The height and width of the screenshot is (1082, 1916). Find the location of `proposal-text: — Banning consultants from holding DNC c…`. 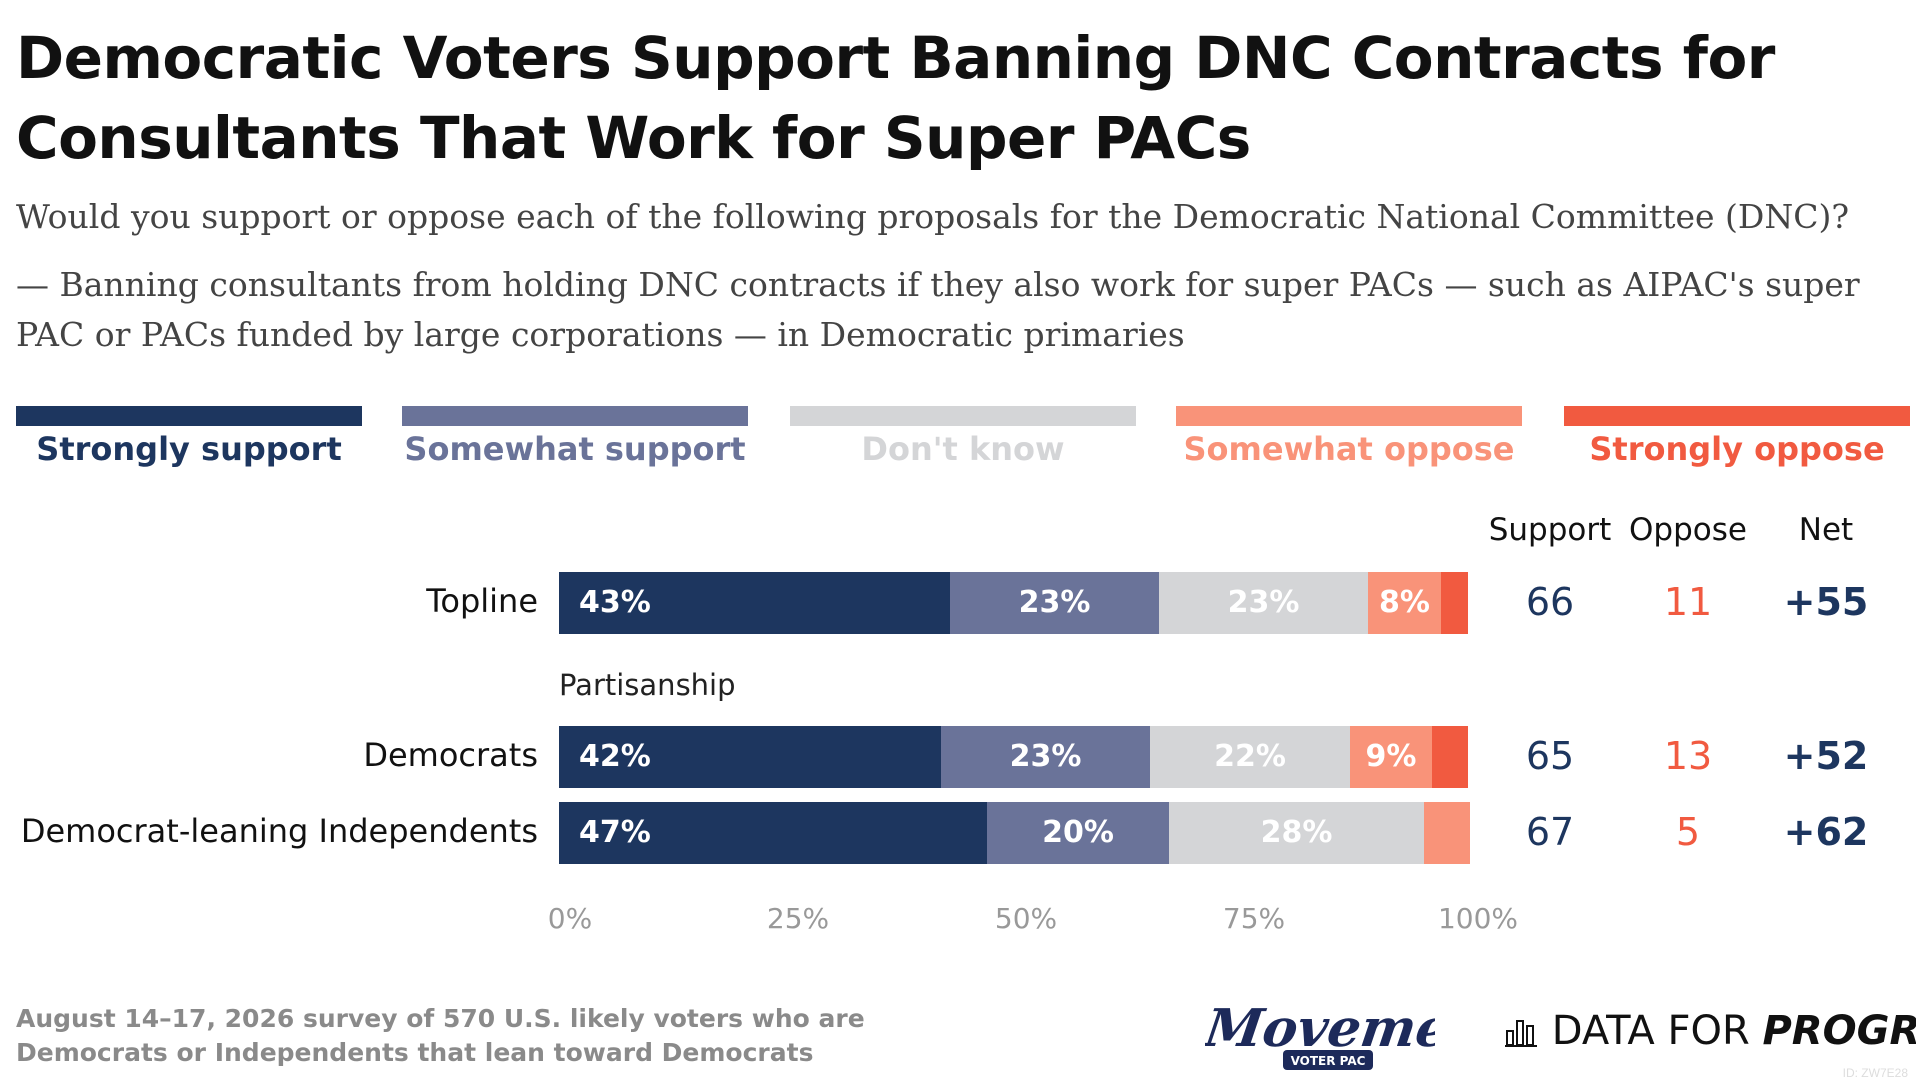

proposal-text: — Banning consultants from holding DNC c… is located at coordinates (938, 309).